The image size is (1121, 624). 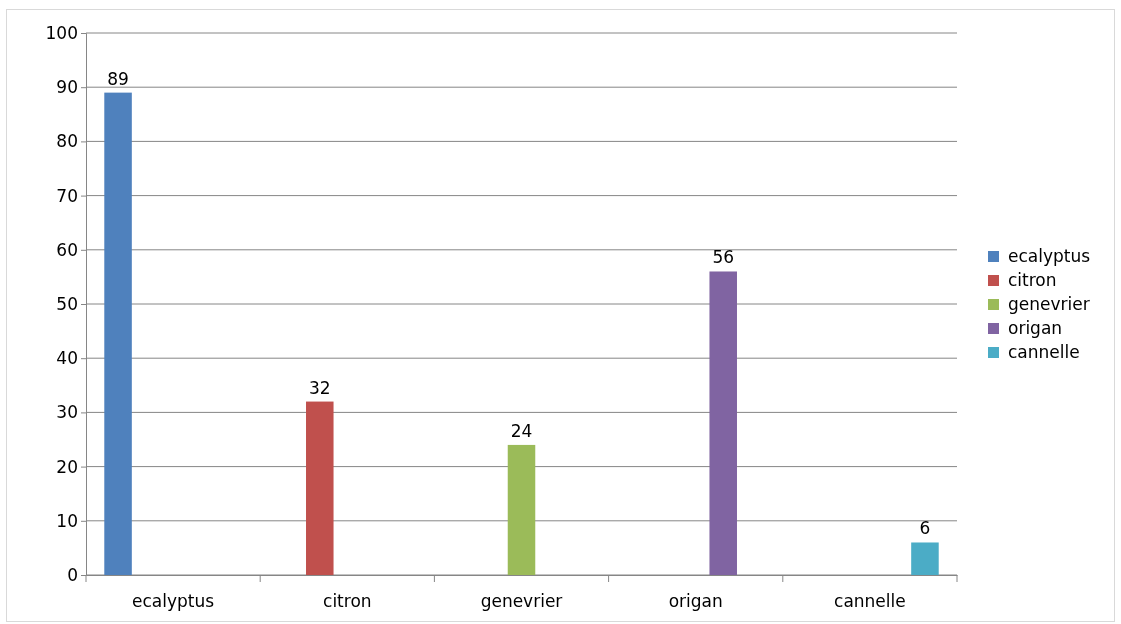 I want to click on y-tick-label: 100, so click(x=61, y=32).